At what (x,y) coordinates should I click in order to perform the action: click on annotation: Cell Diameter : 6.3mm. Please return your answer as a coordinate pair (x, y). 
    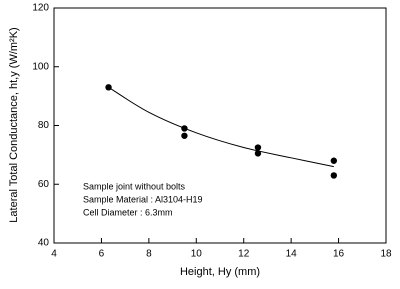
    Looking at the image, I should click on (128, 212).